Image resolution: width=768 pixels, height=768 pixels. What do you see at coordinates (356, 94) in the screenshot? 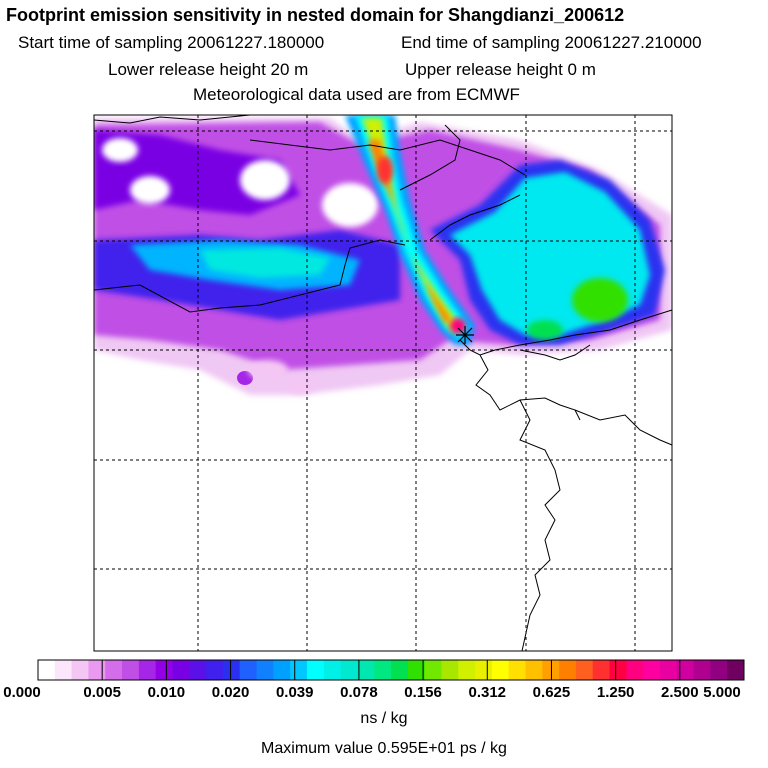
I see `met-data-label: Meteorological data used are from ECMWF` at bounding box center [356, 94].